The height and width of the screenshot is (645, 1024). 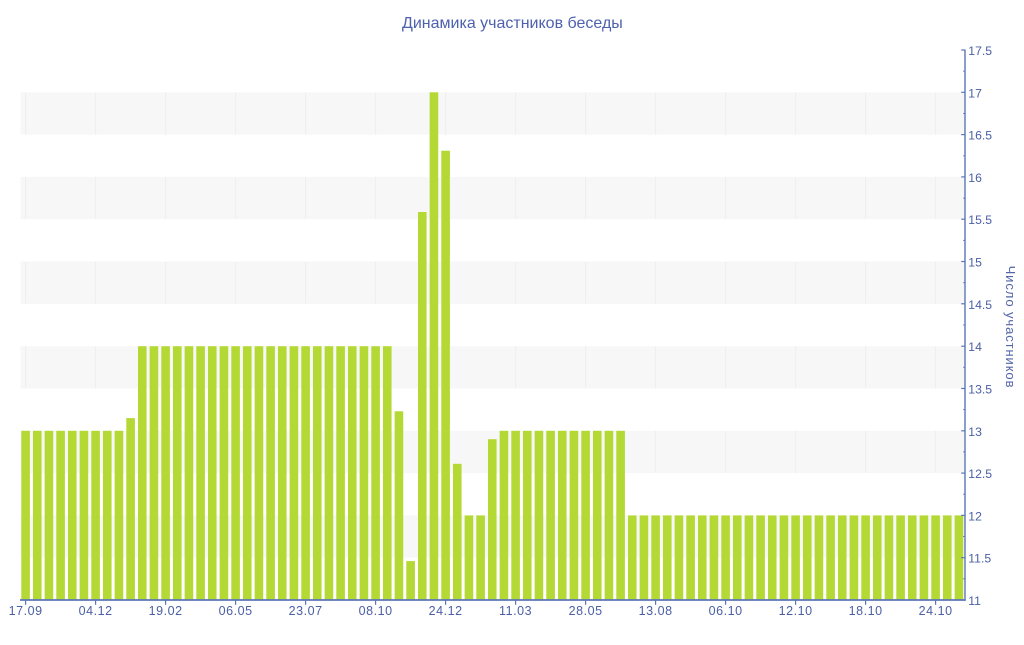 I want to click on svg-text: 14.5, so click(x=980, y=305).